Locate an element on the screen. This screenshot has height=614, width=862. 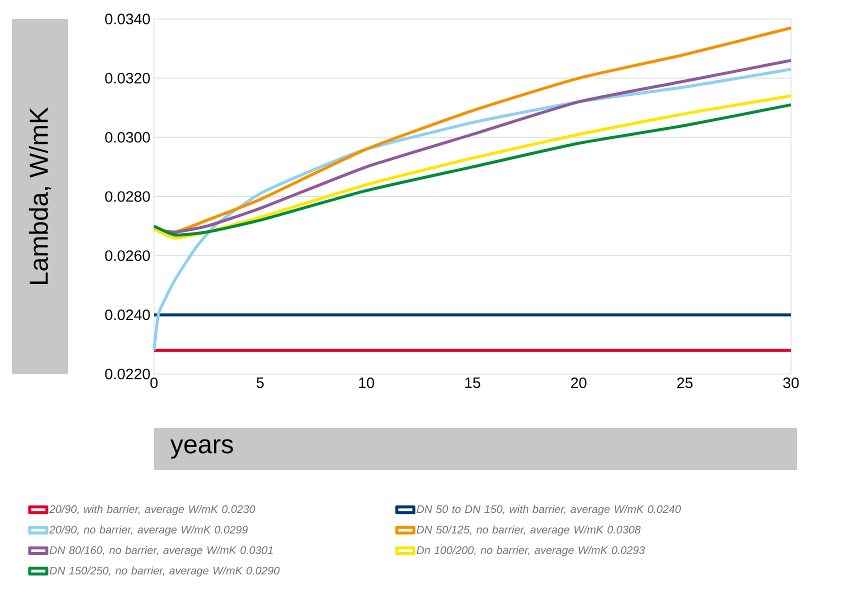
x-tick-label: 30 is located at coordinates (791, 383).